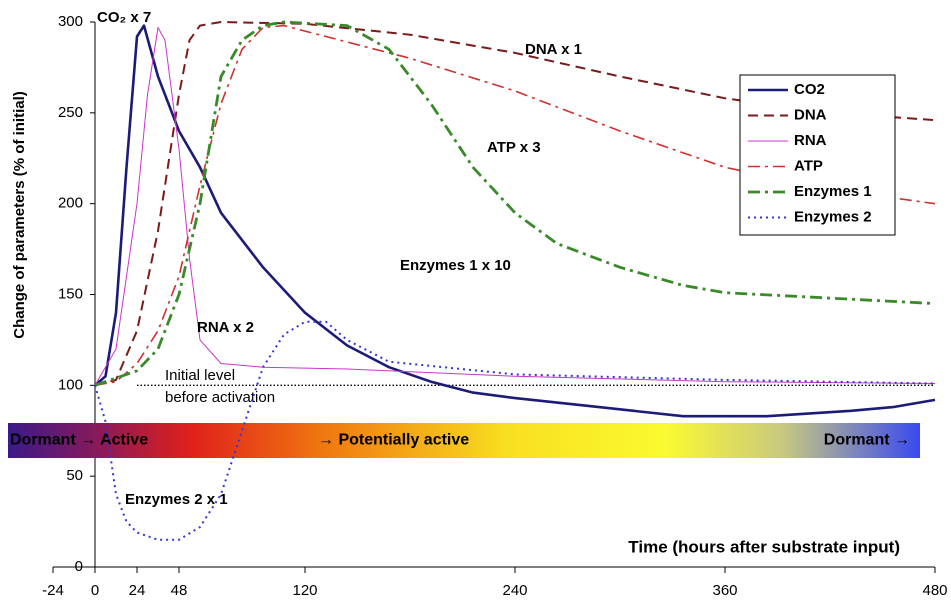  I want to click on activity-band, so click(464, 440).